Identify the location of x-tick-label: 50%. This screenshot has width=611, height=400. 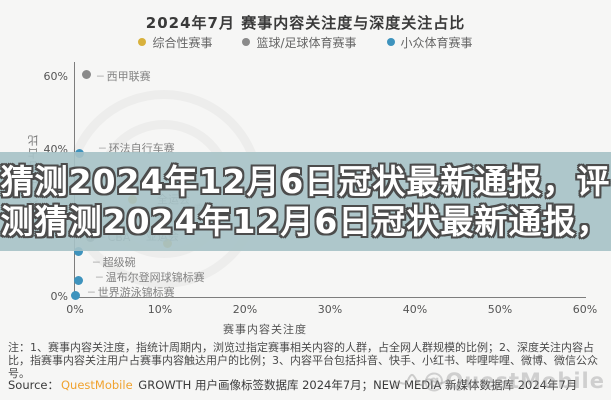
(500, 309).